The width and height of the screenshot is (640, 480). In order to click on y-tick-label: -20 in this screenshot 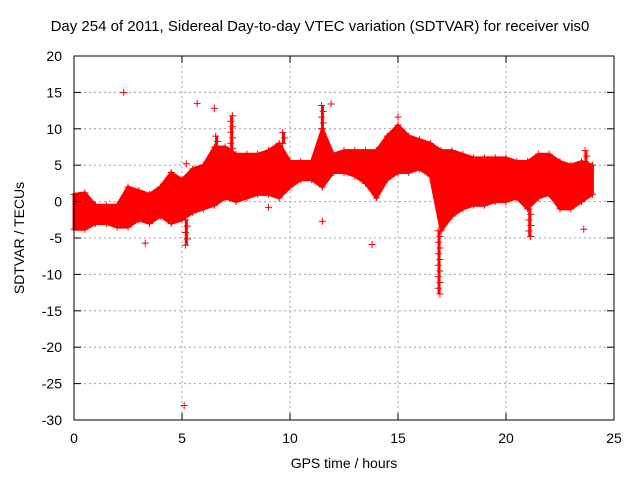, I will do `click(52, 347)`.